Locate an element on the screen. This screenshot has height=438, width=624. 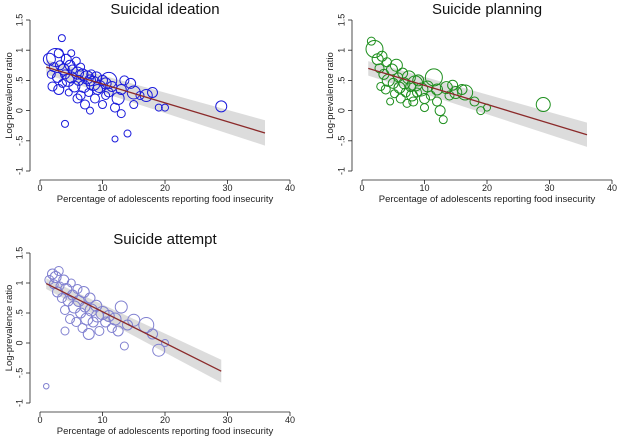
confidence-band is located at coordinates (134, 330).